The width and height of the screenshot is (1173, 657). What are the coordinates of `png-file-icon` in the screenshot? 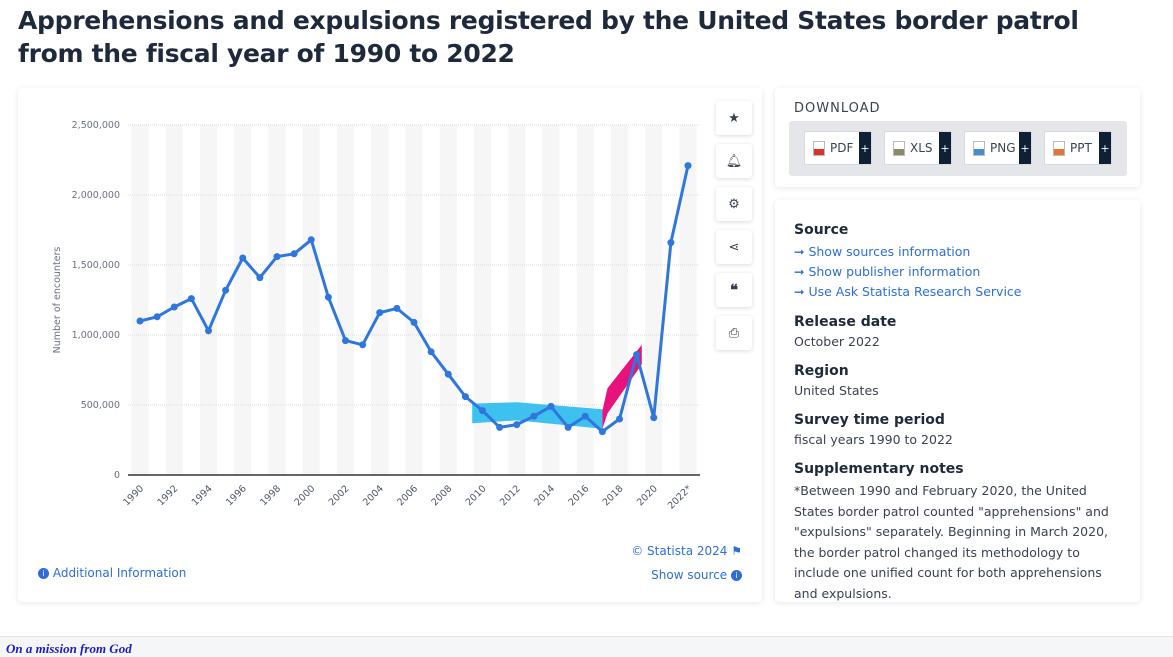 It's located at (979, 148).